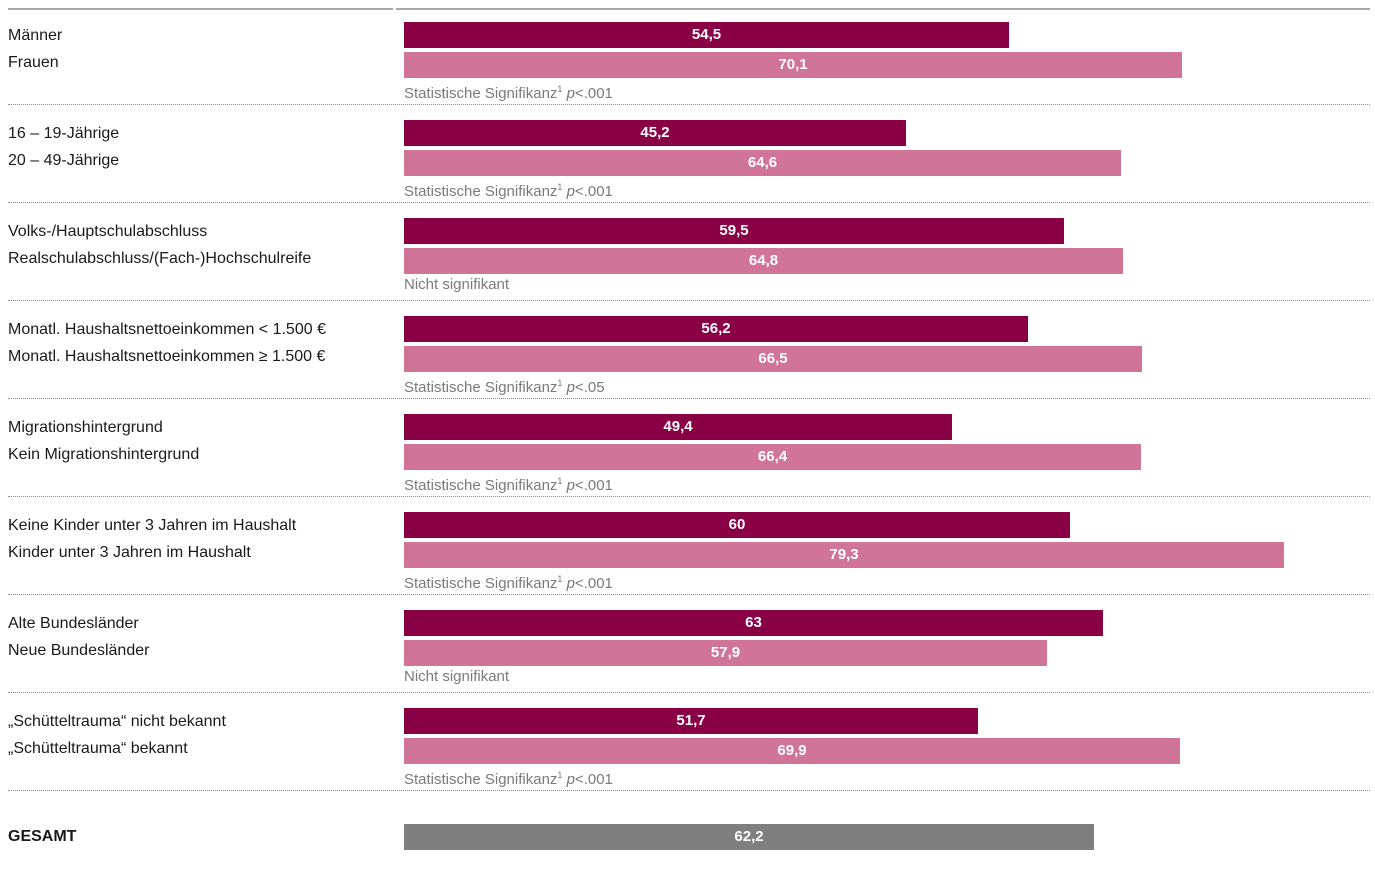 The height and width of the screenshot is (881, 1375). Describe the element at coordinates (589, 387) in the screenshot. I see `p-value: <.05` at that location.